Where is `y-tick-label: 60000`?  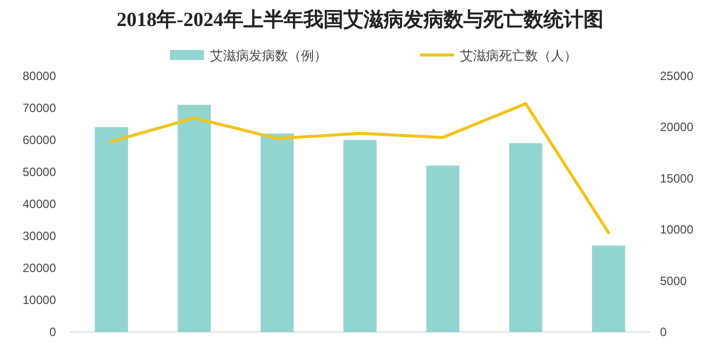 y-tick-label: 60000 is located at coordinates (39, 140).